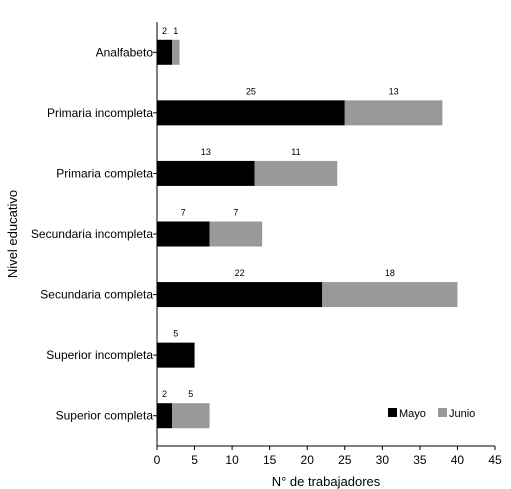 The width and height of the screenshot is (511, 489). What do you see at coordinates (232, 460) in the screenshot?
I see `x-tick-label-10: 10` at bounding box center [232, 460].